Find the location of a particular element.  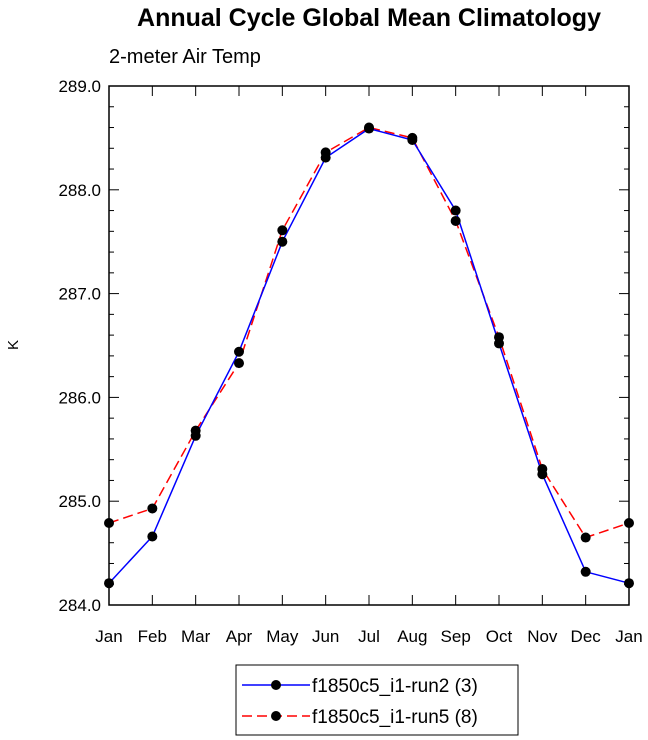

x-tick-label: Jun is located at coordinates (325, 636).